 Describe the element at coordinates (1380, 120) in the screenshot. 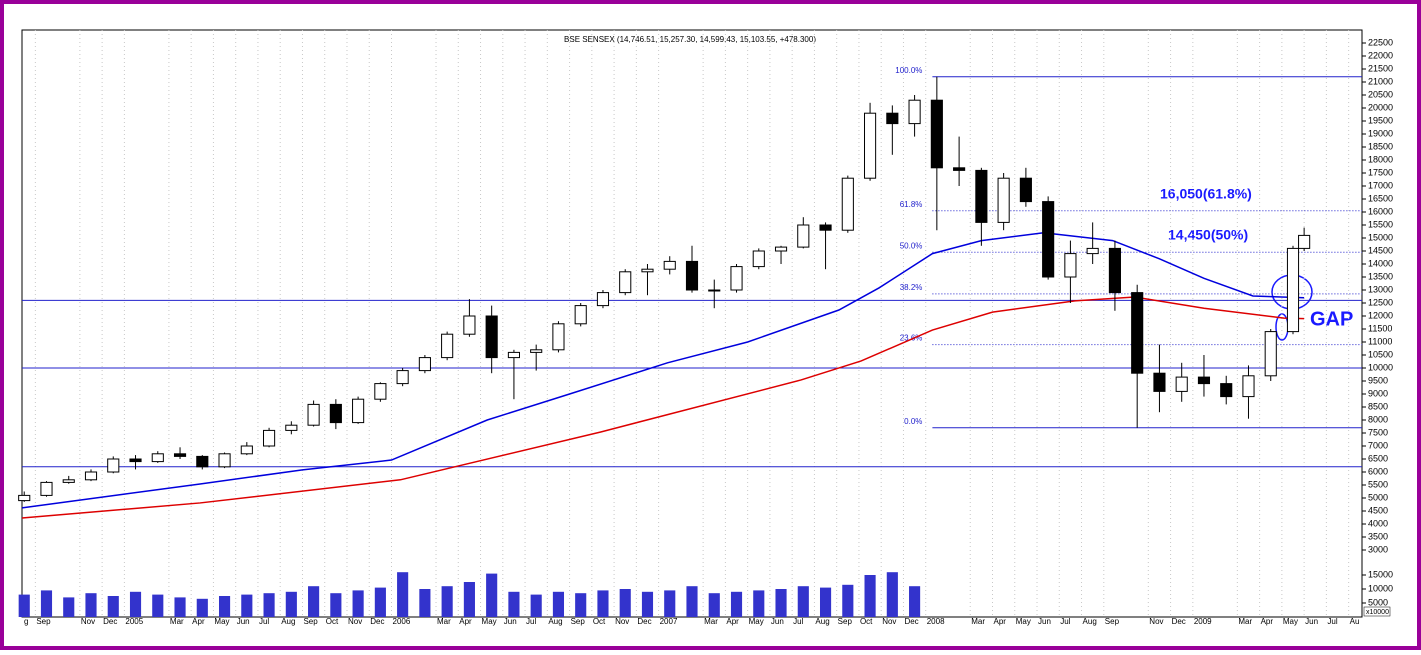

I see `y-tick-label: 19500` at that location.